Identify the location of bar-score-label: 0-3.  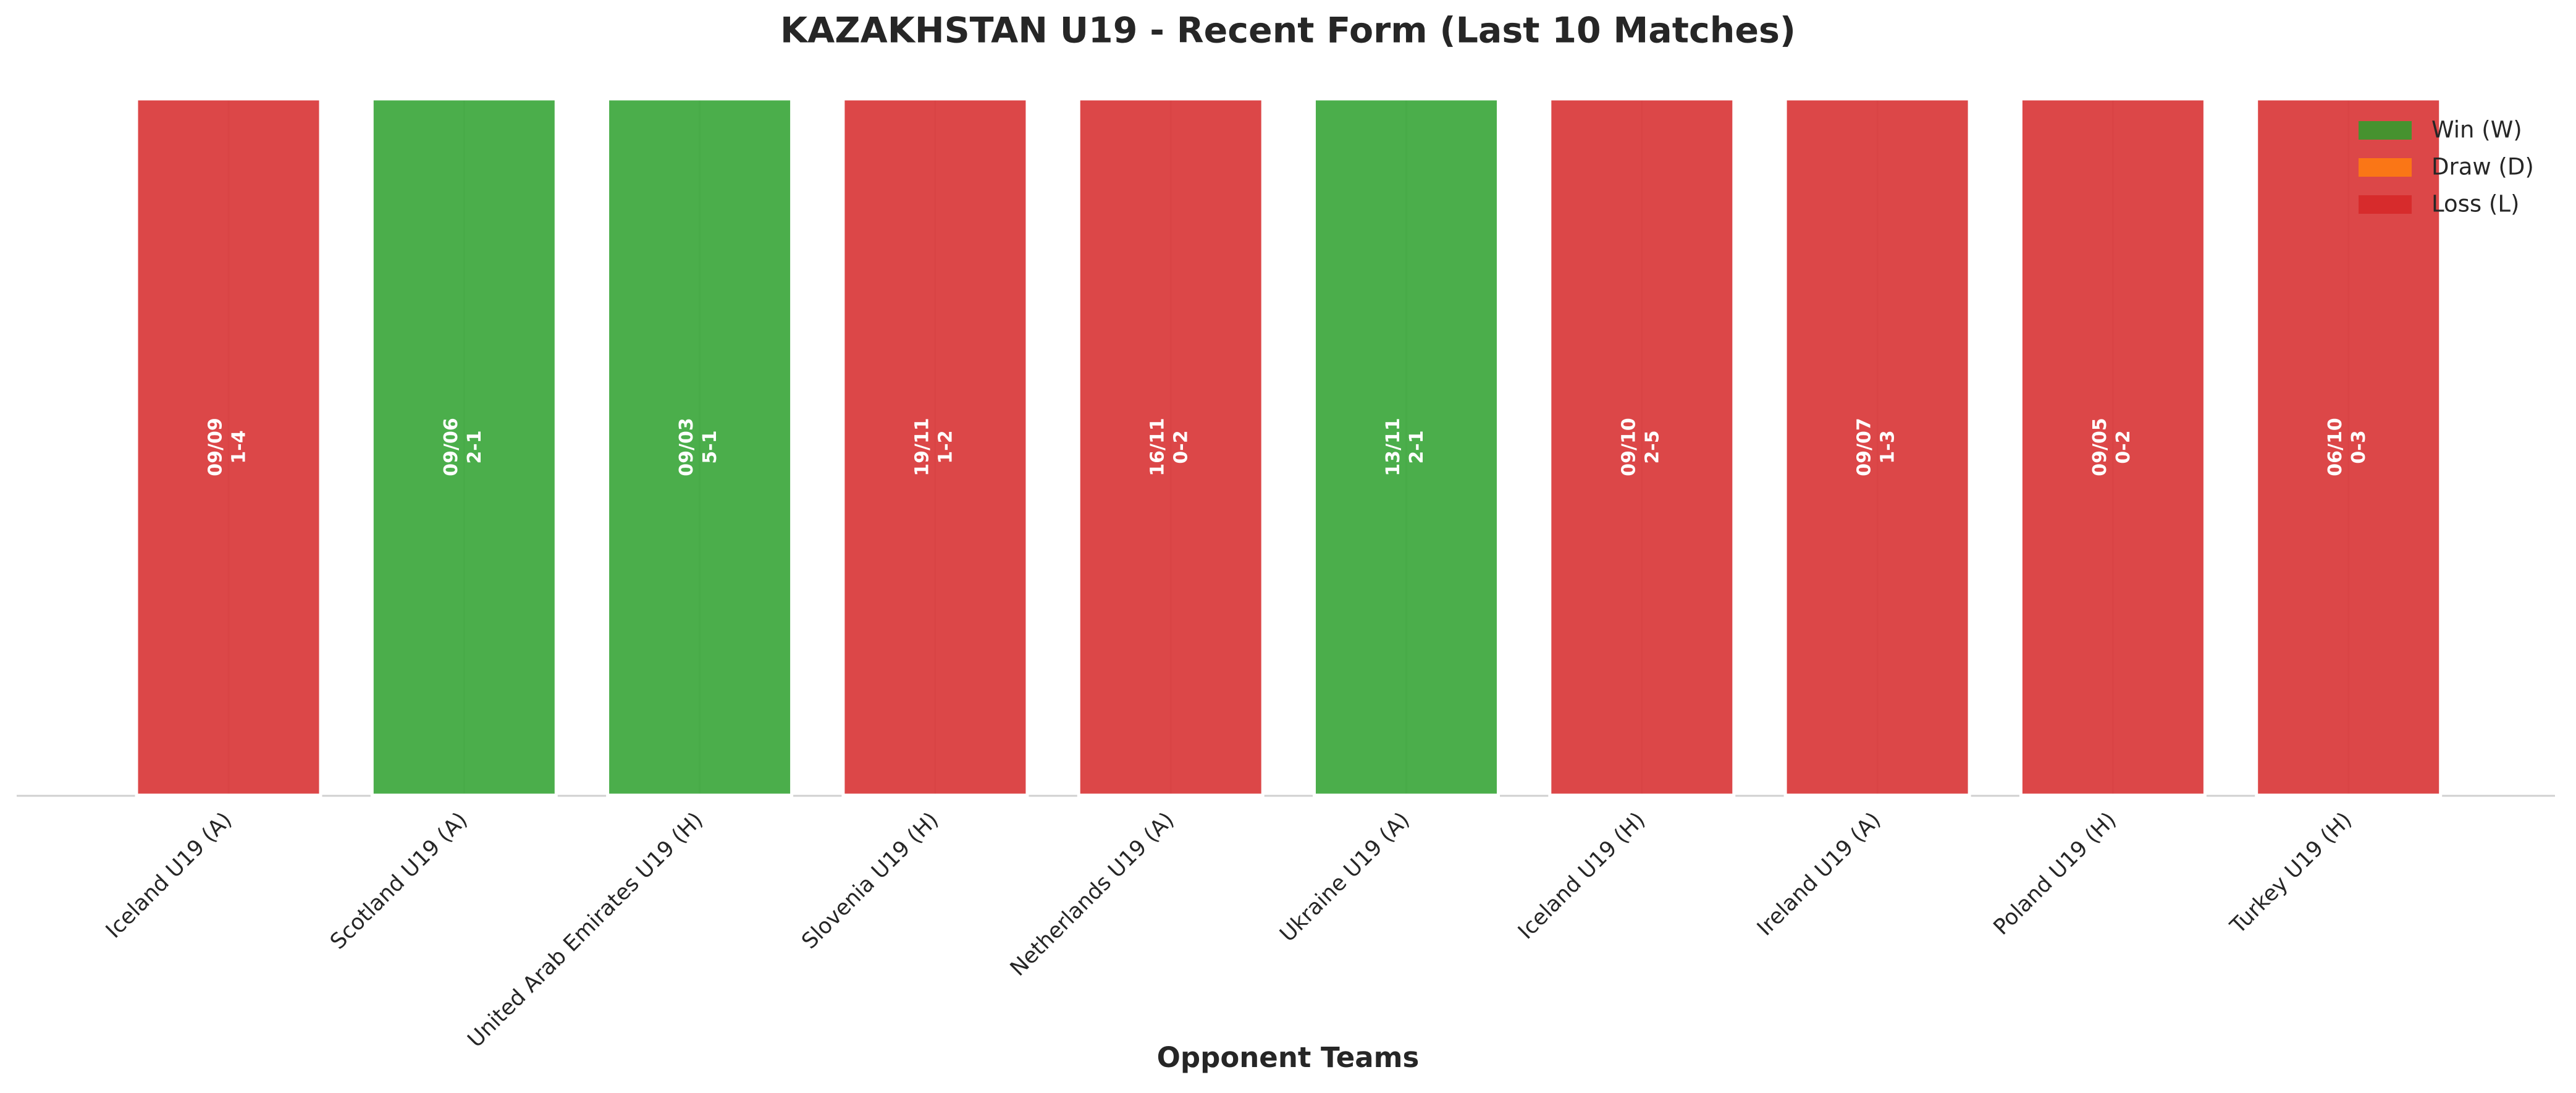
(2359, 447).